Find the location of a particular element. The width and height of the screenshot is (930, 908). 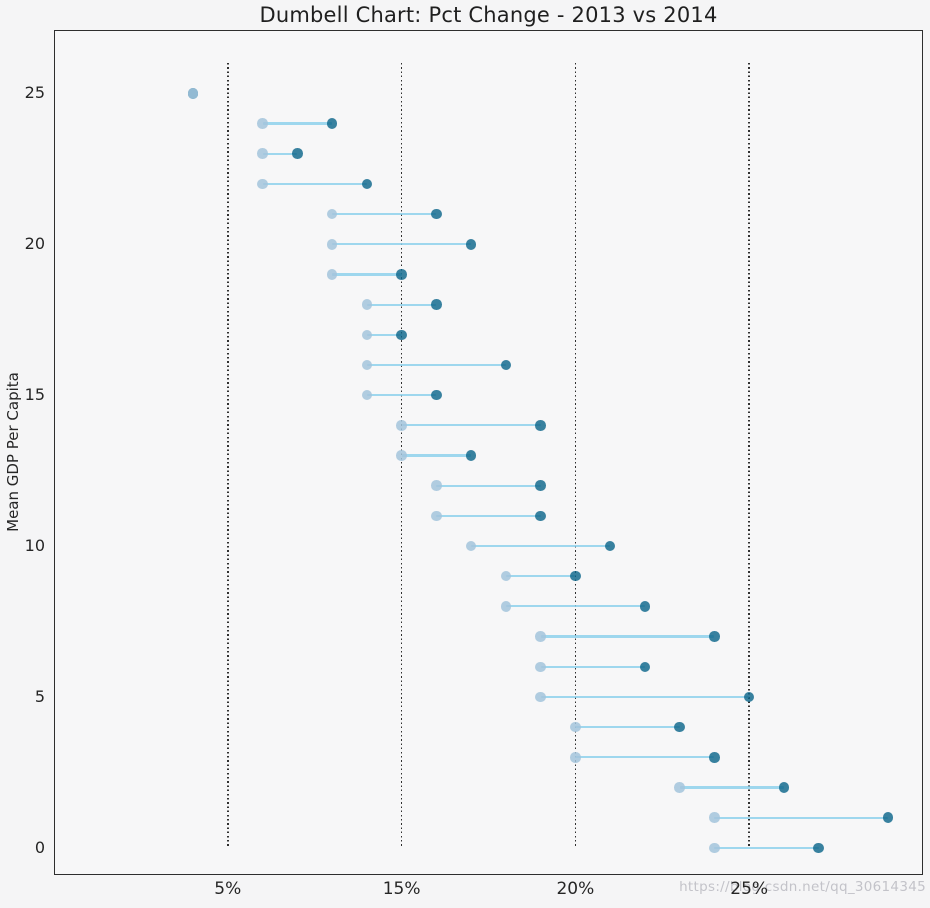

x-tick-label: 25% is located at coordinates (749, 889).